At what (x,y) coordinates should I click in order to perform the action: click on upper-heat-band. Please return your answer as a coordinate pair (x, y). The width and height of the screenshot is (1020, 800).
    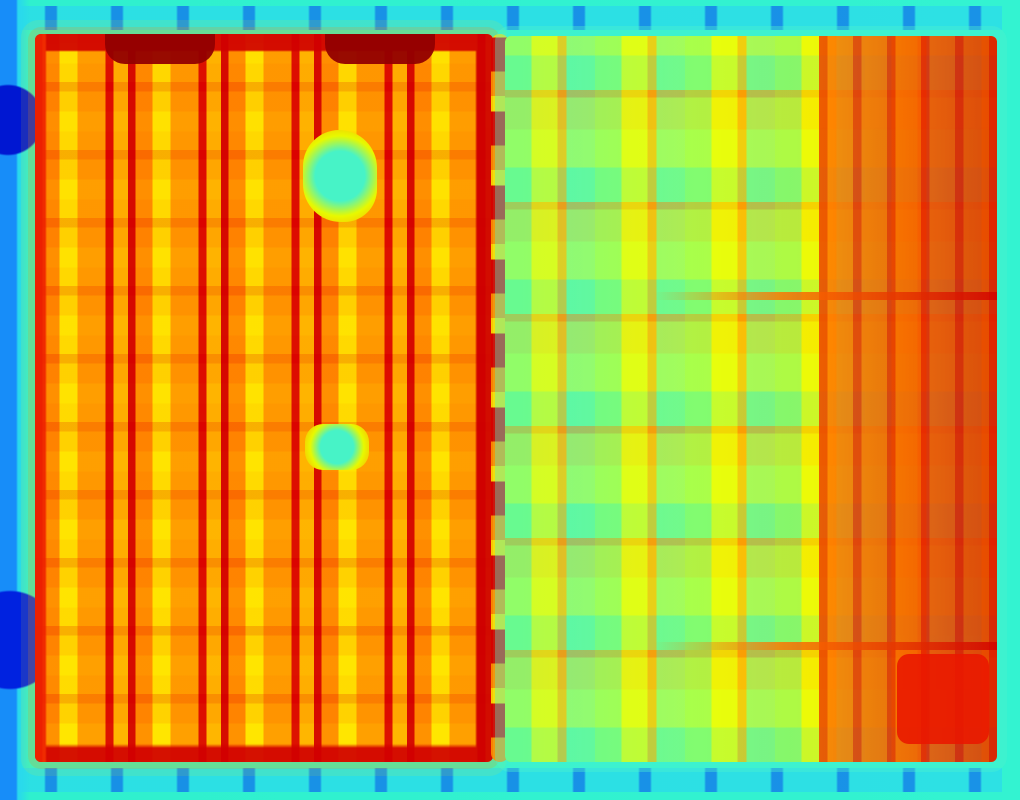
    Looking at the image, I should click on (751, 296).